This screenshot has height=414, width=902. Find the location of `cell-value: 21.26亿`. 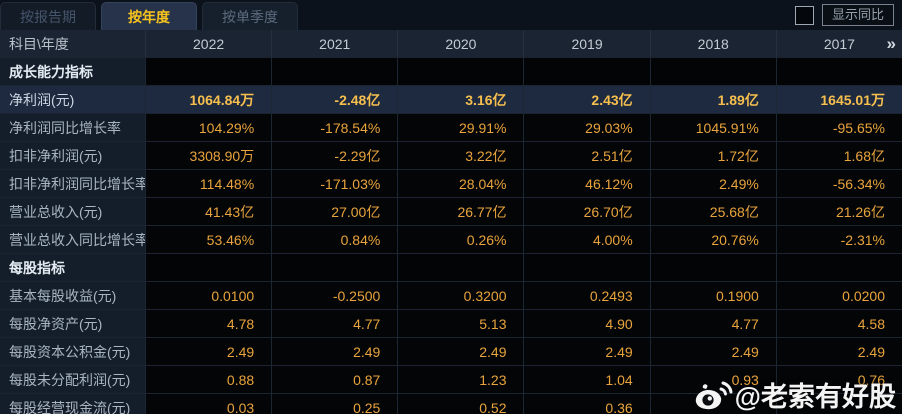

cell-value: 21.26亿 is located at coordinates (838, 211).